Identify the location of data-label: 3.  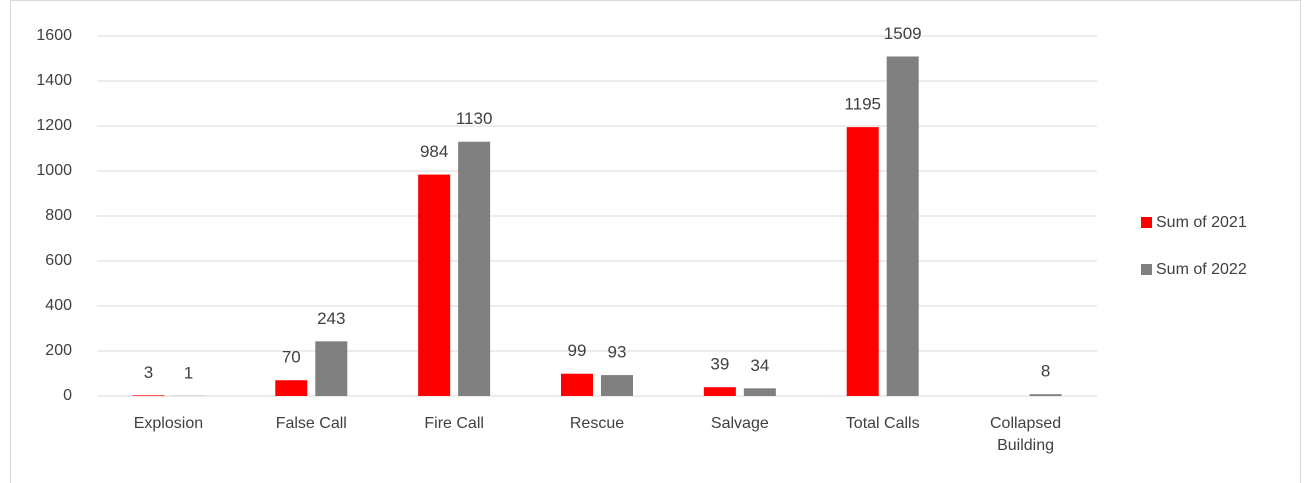
(148, 372).